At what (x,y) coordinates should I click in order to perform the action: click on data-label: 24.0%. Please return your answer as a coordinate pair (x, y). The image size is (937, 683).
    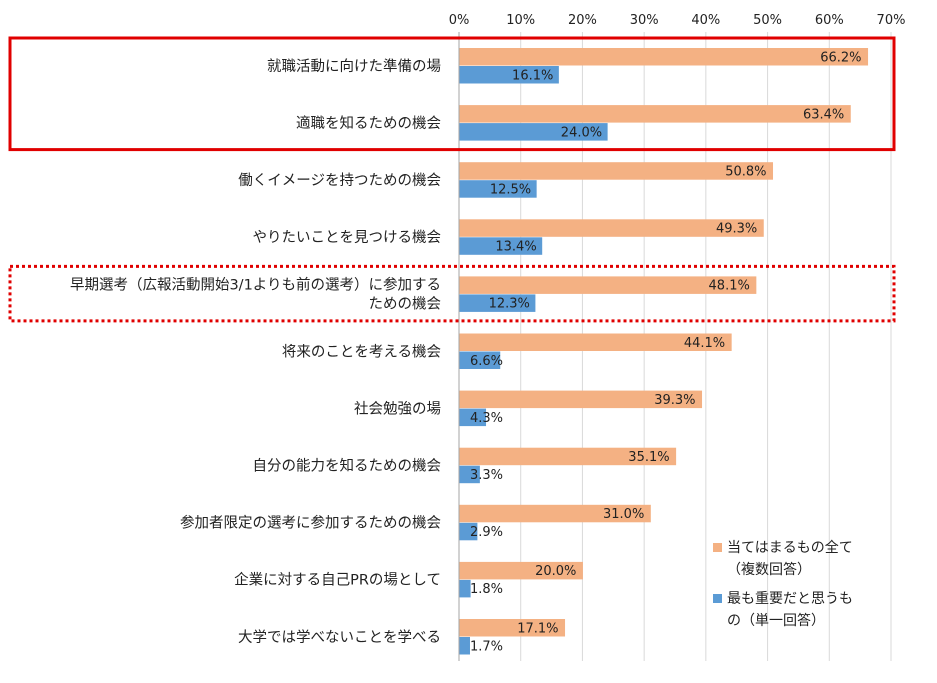
    Looking at the image, I should click on (581, 132).